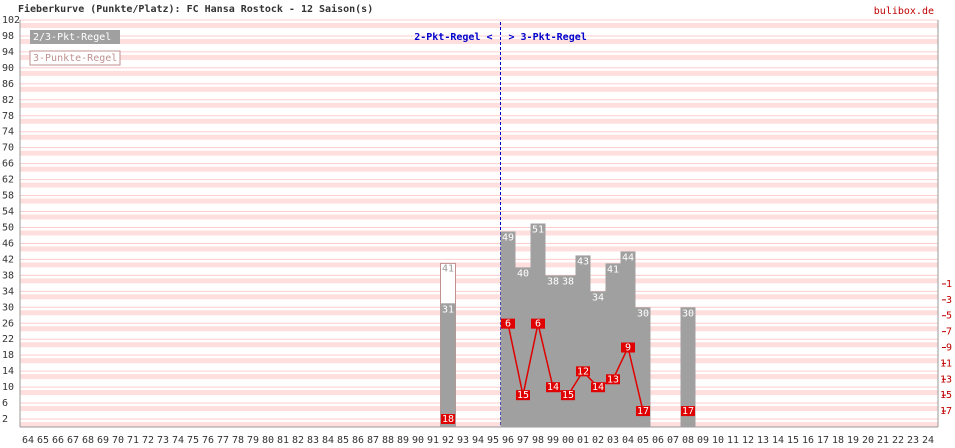  What do you see at coordinates (949, 348) in the screenshot?
I see `y2-tick-label: 9` at bounding box center [949, 348].